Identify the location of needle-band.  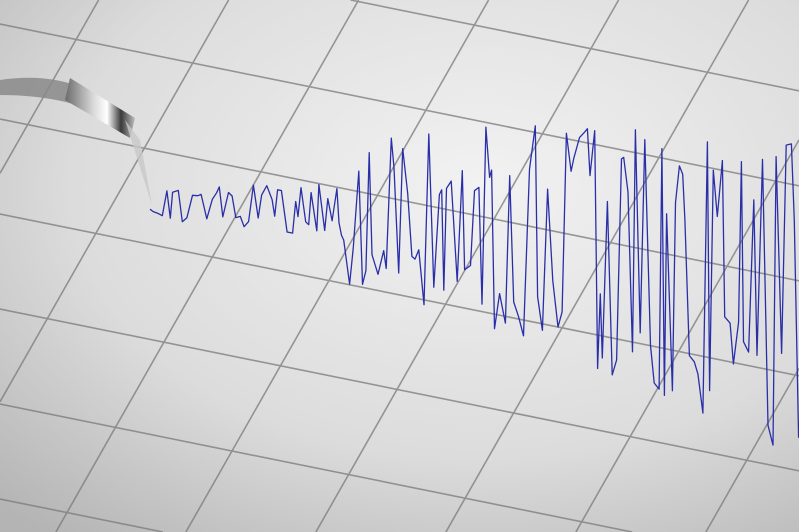
(100, 108).